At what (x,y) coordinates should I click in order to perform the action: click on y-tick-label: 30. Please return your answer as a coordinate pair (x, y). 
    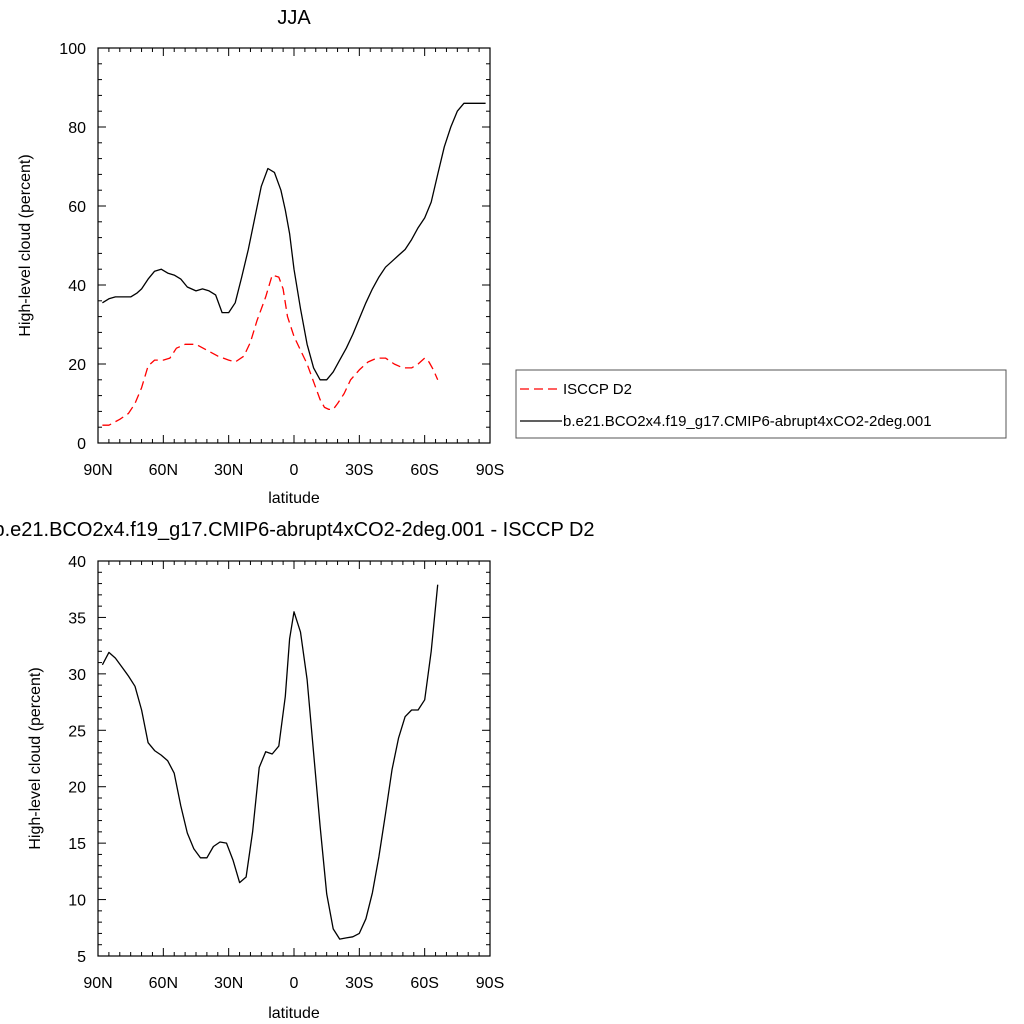
    Looking at the image, I should click on (77, 675).